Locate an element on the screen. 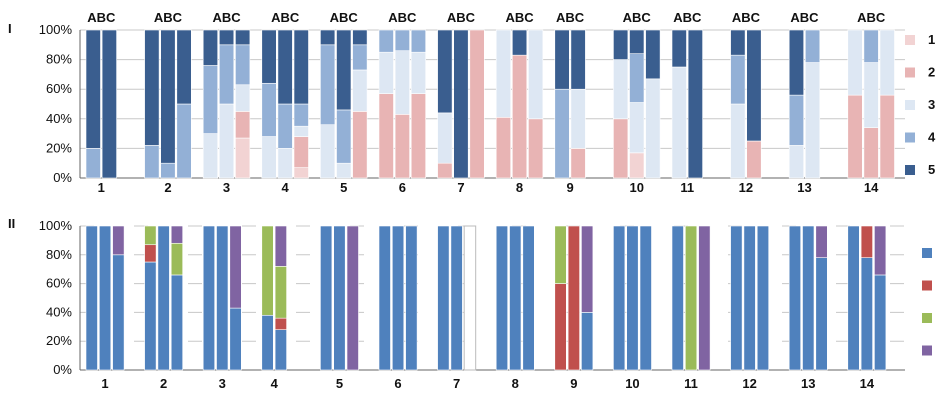 The image size is (942, 396). y-tick-label: 20% is located at coordinates (59, 340).